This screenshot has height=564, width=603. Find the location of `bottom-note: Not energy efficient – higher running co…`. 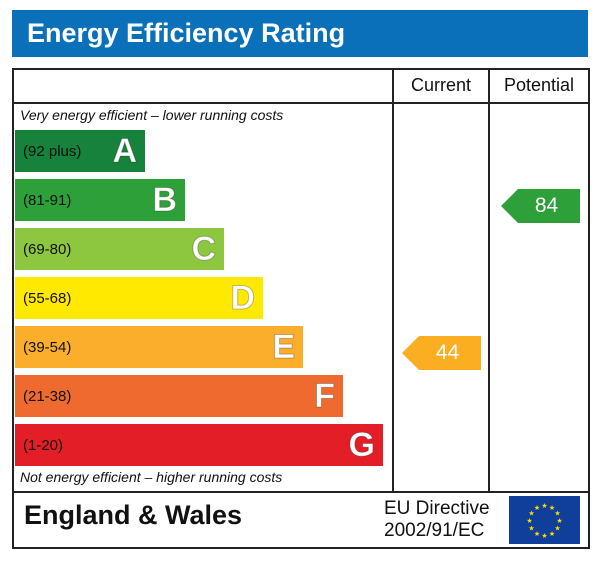

bottom-note: Not energy efficient – higher running co… is located at coordinates (151, 477).